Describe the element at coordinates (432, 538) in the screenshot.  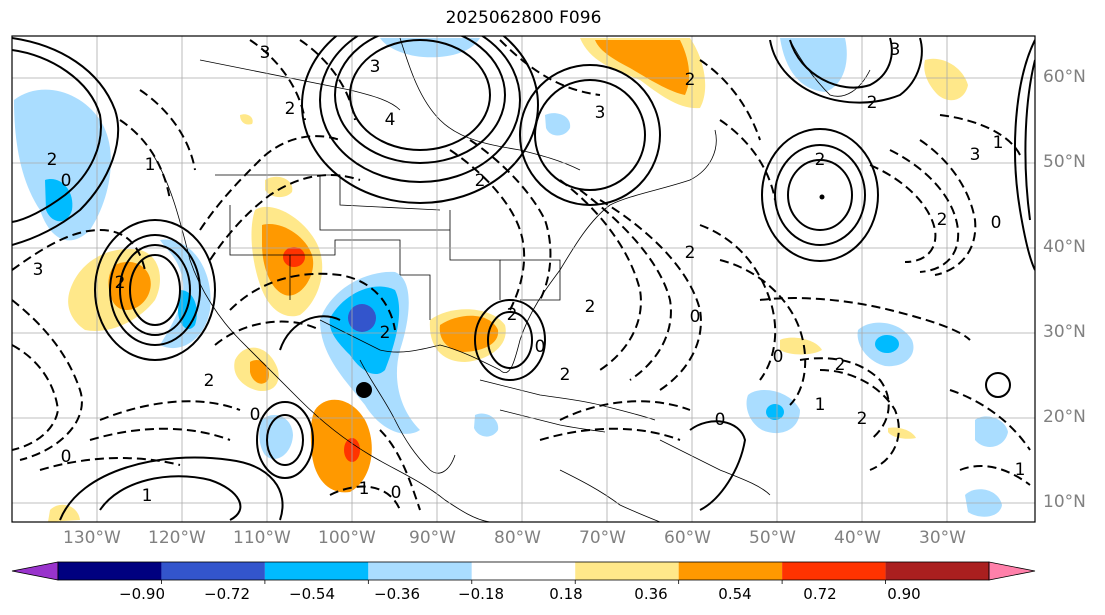
I see `lon-label: 90°W` at that location.